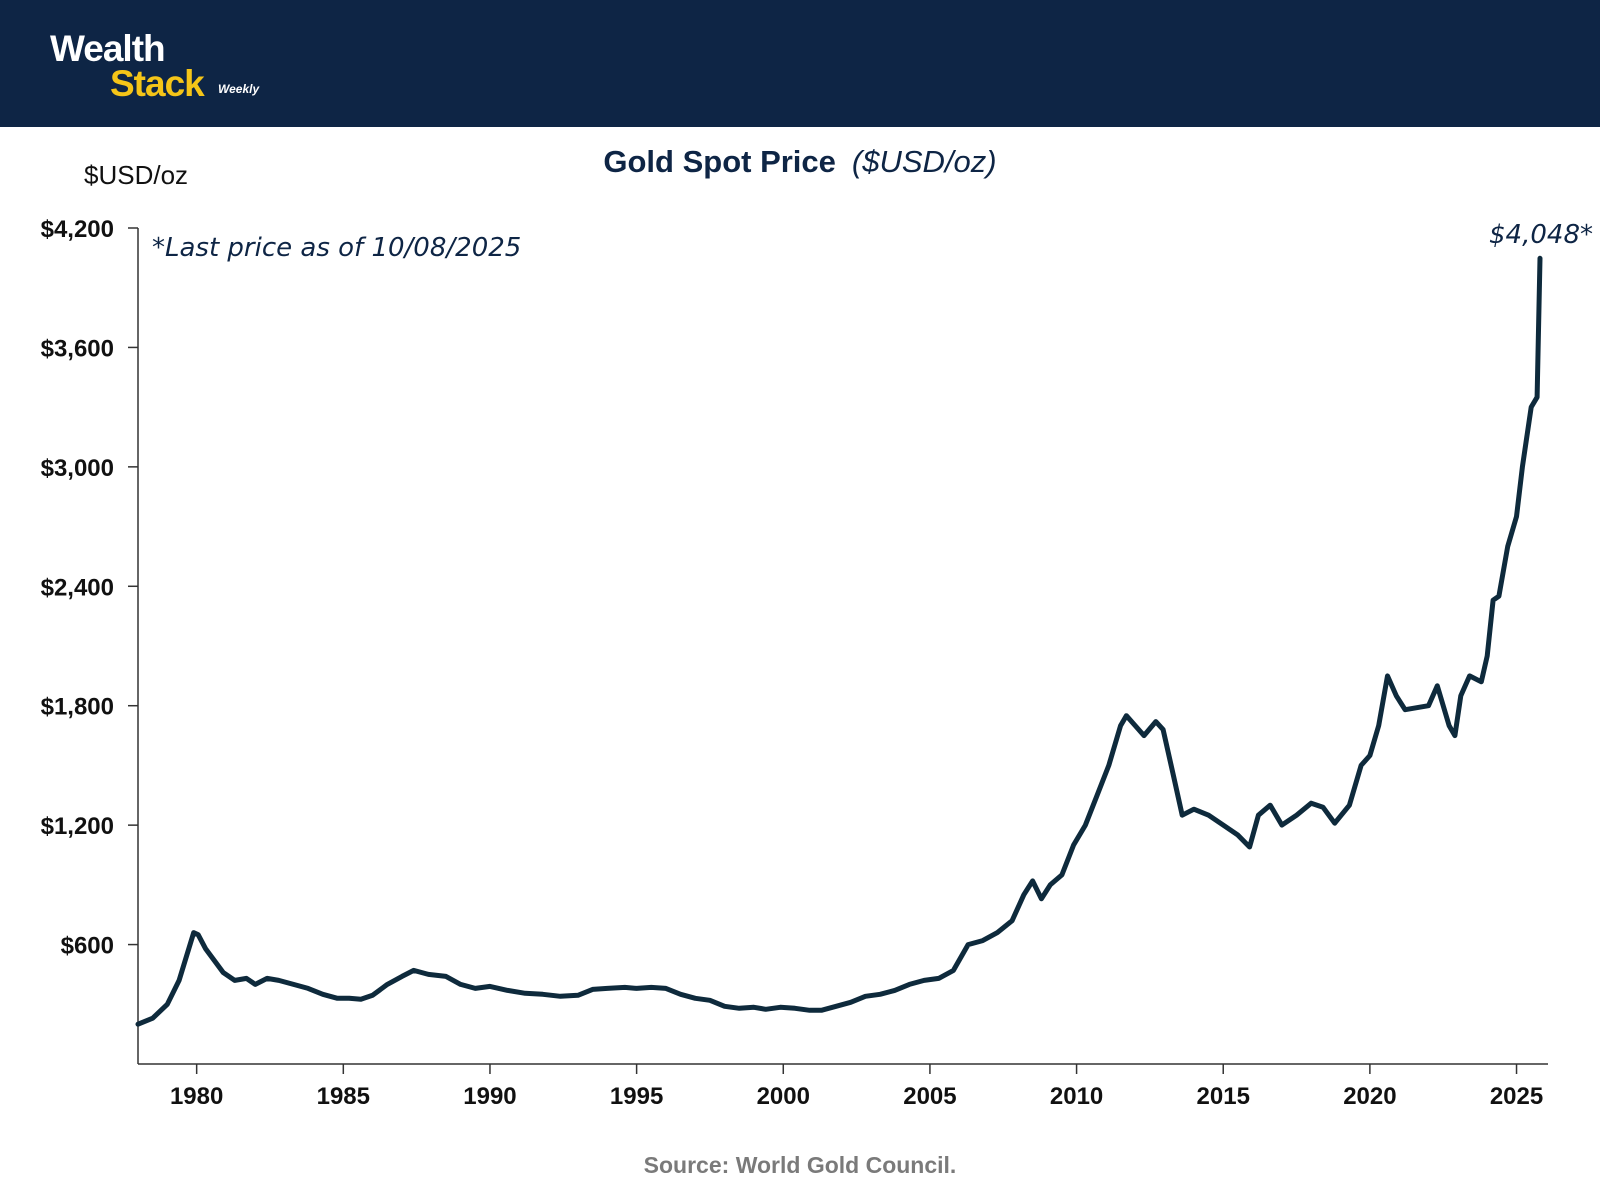 The image size is (1600, 1200). I want to click on x-tick-label: 2010, so click(1076, 1096).